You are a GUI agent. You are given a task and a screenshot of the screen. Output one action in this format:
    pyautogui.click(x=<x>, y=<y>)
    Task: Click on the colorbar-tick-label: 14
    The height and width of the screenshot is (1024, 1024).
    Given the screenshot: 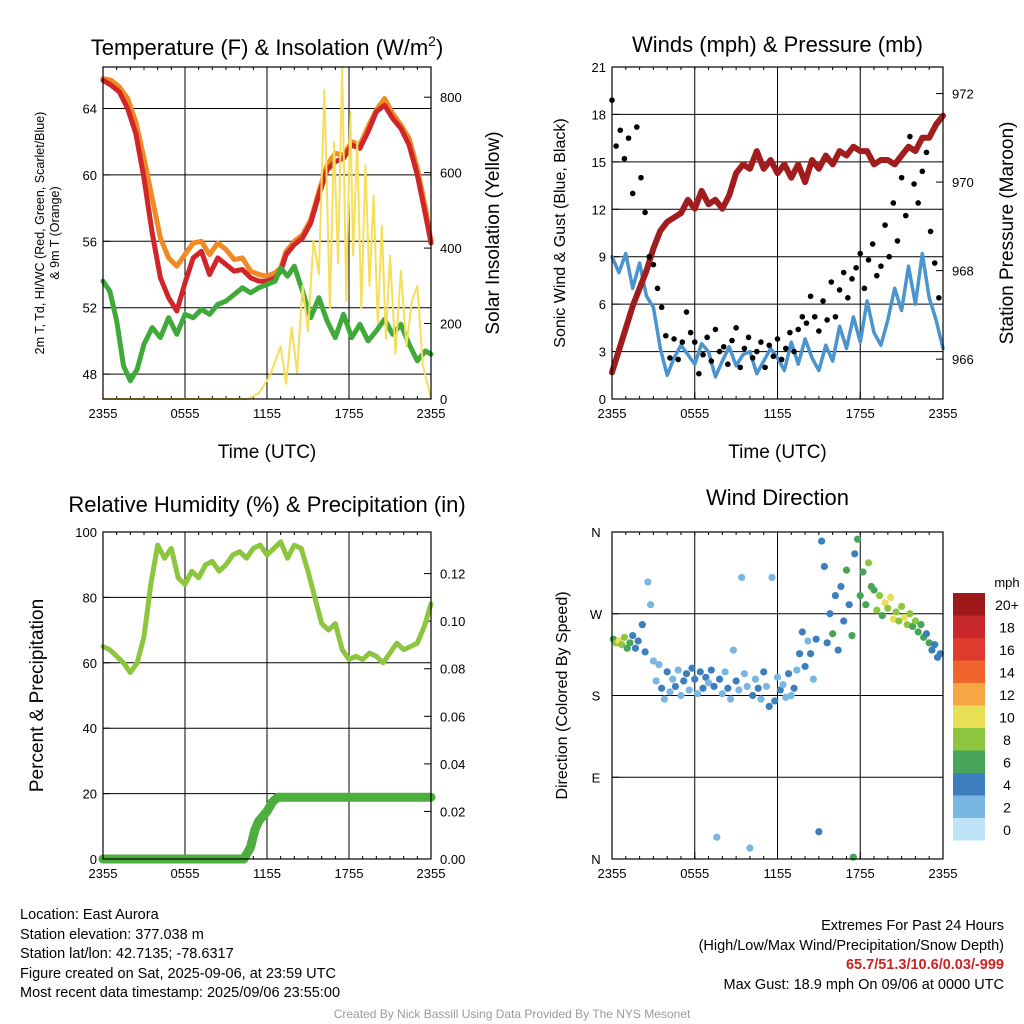 What is the action you would take?
    pyautogui.click(x=1007, y=673)
    